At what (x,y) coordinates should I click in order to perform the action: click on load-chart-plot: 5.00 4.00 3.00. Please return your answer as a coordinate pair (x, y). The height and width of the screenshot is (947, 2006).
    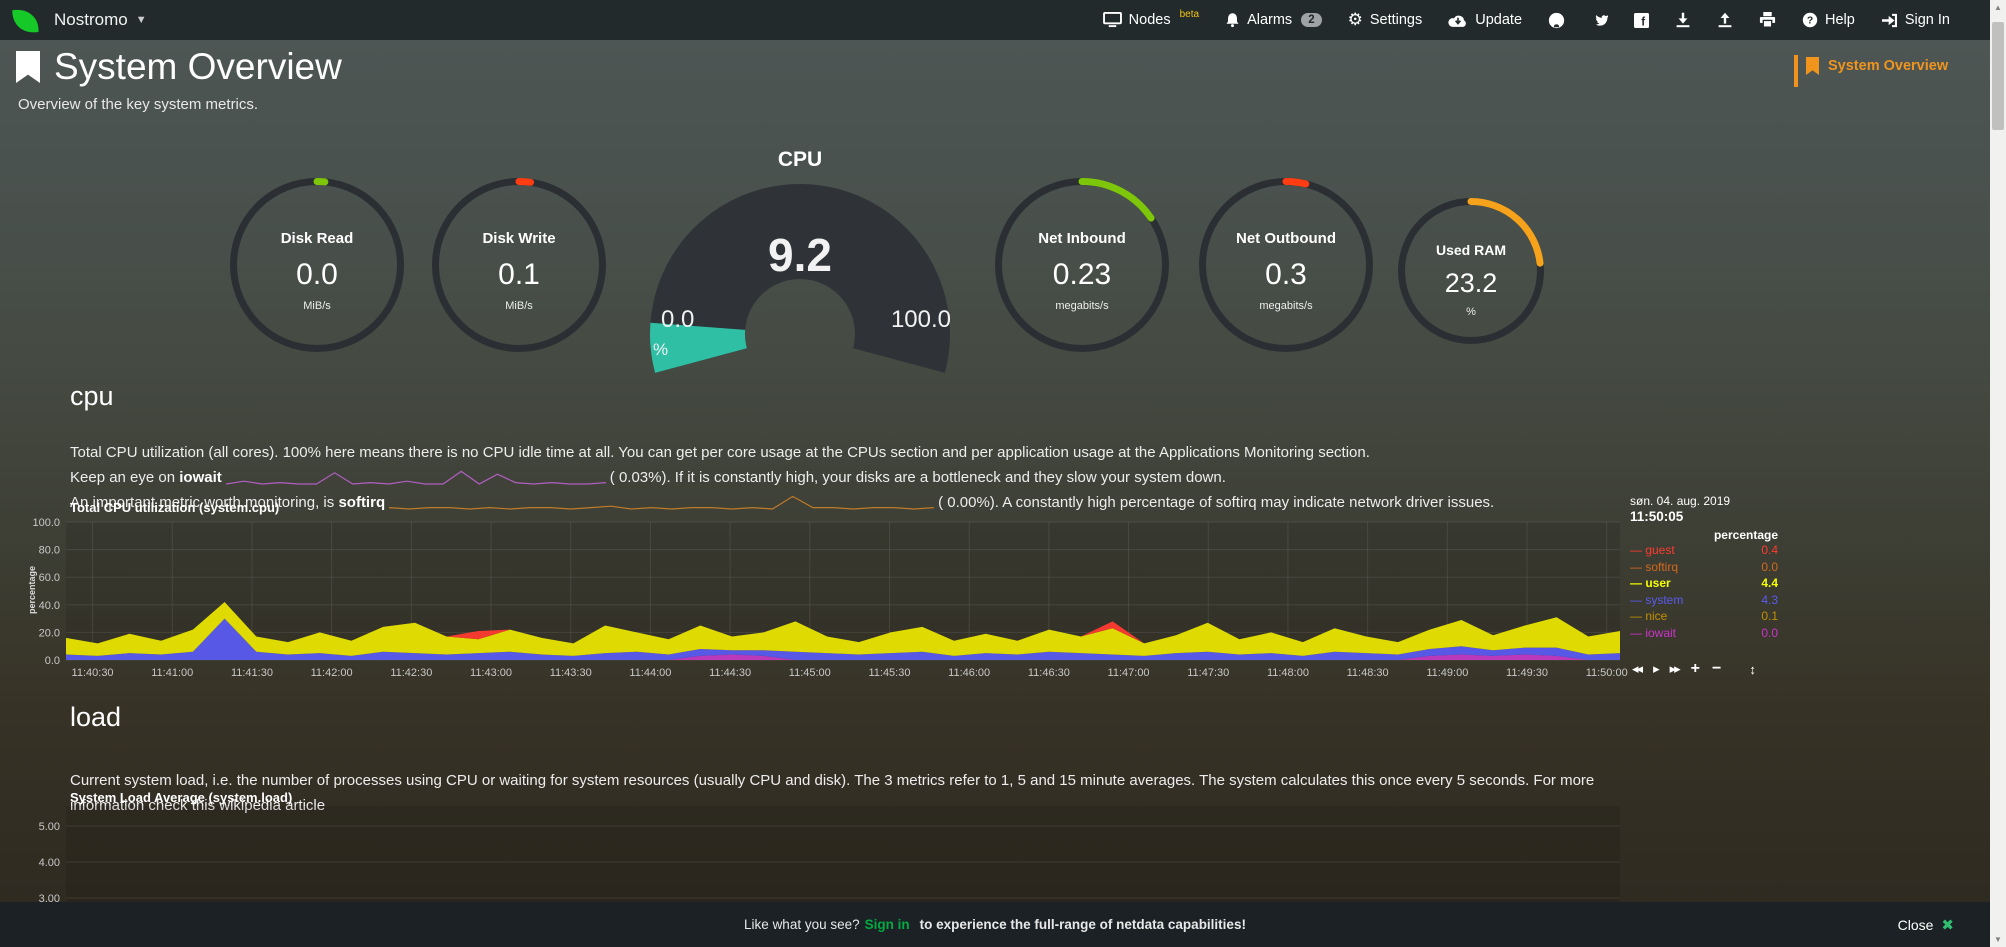
    Looking at the image, I should click on (825, 855).